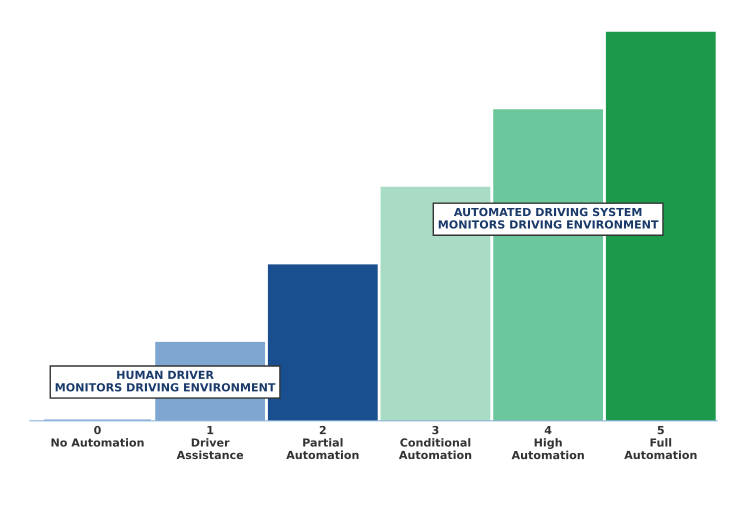  I want to click on x-tick-label: 0 No Automation, so click(98, 436).